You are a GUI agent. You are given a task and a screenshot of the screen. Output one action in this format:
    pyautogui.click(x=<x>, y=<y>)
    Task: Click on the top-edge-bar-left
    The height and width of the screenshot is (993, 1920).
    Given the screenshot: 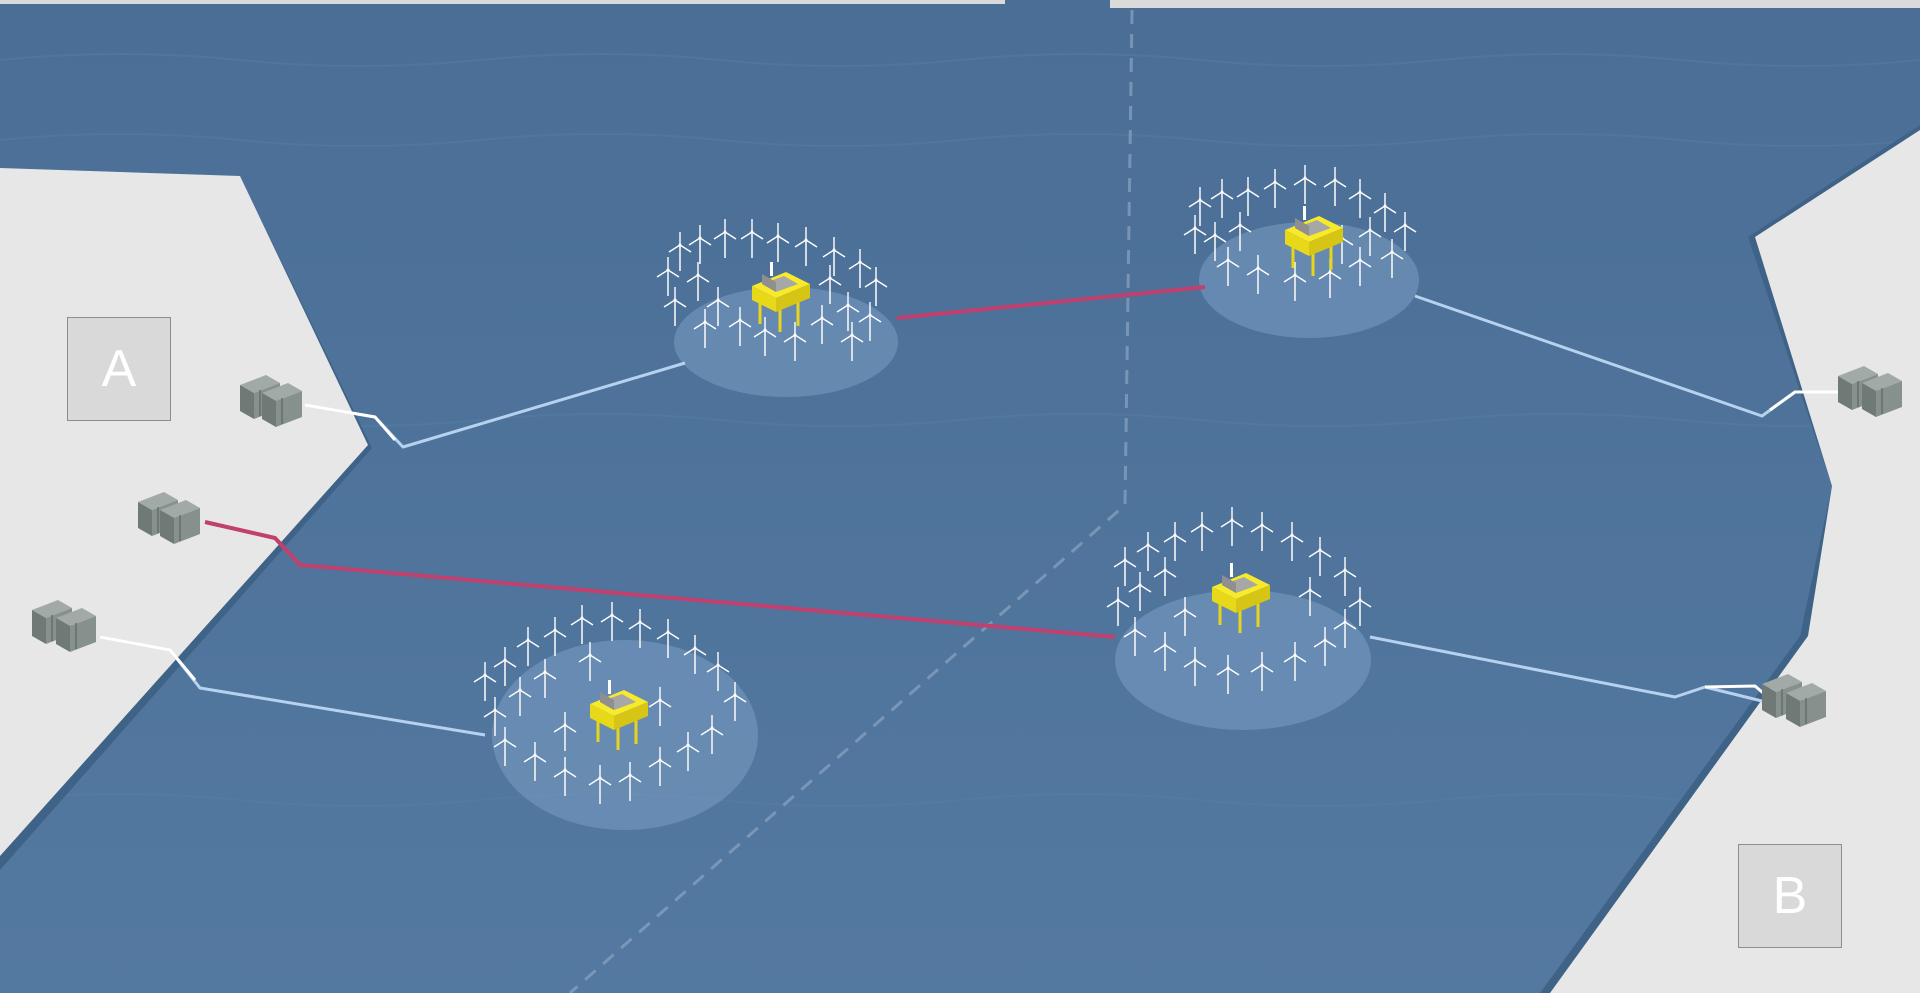 What is the action you would take?
    pyautogui.click(x=502, y=2)
    